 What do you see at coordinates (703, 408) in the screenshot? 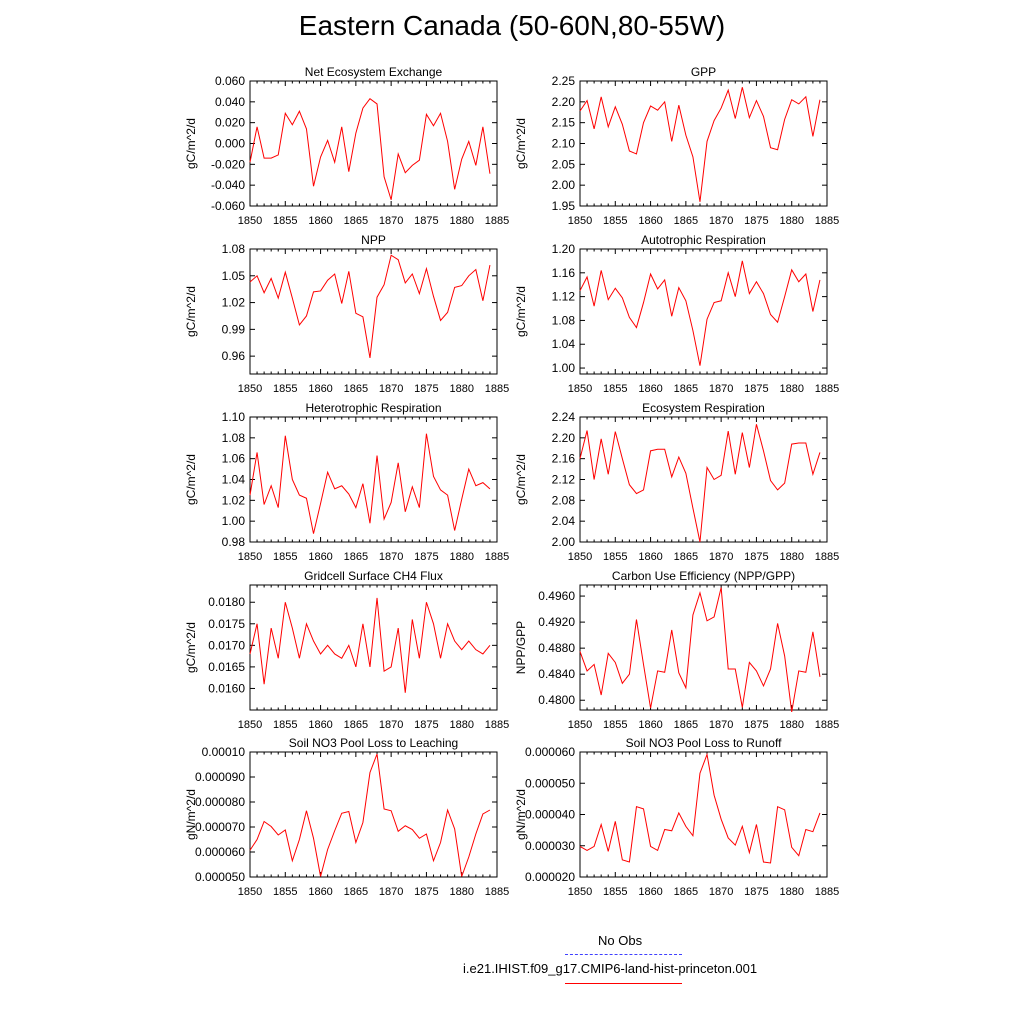
I see `panel-6-title: Ecosystem Respiration` at bounding box center [703, 408].